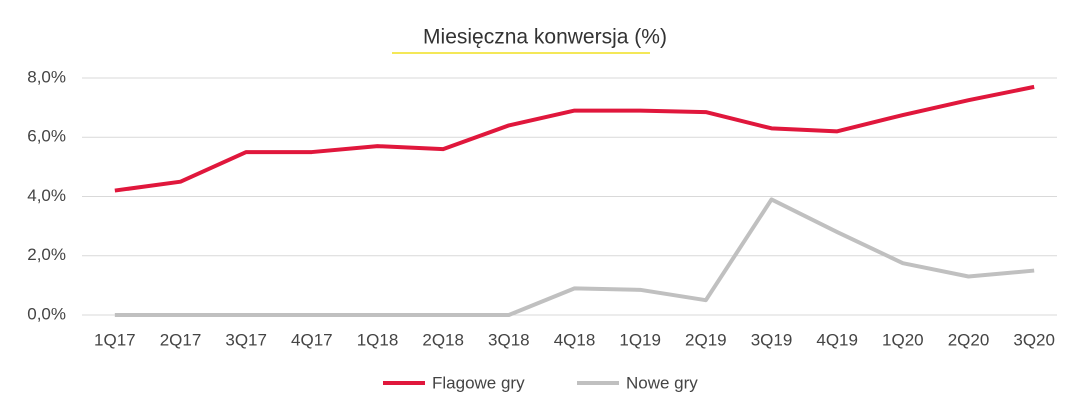 The image size is (1090, 410). I want to click on x-tick-label: 2Q20, so click(969, 339).